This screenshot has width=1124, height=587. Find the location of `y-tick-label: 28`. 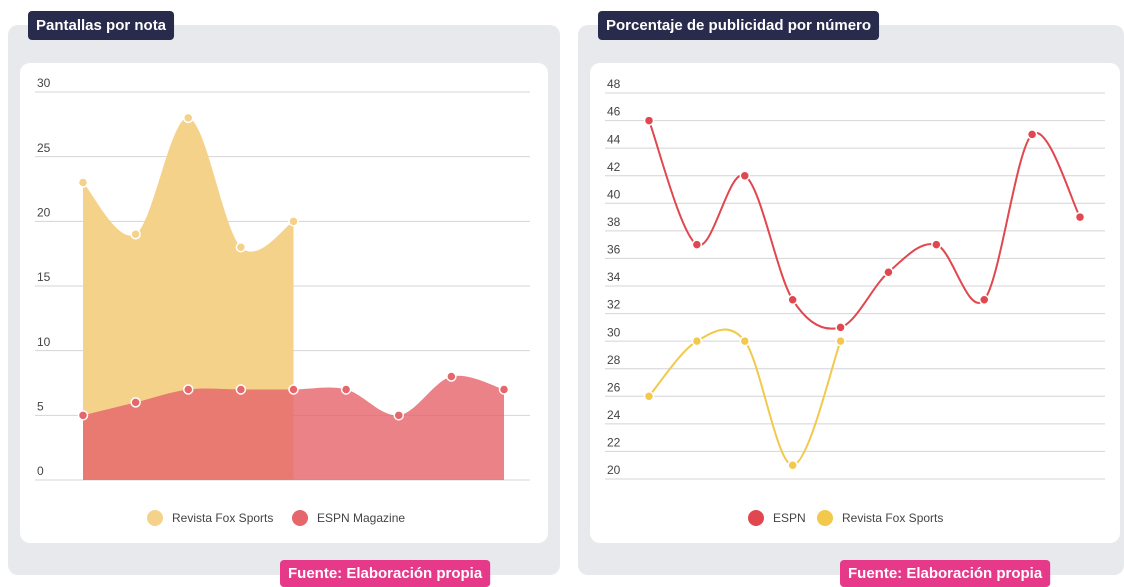

y-tick-label: 28 is located at coordinates (614, 360).